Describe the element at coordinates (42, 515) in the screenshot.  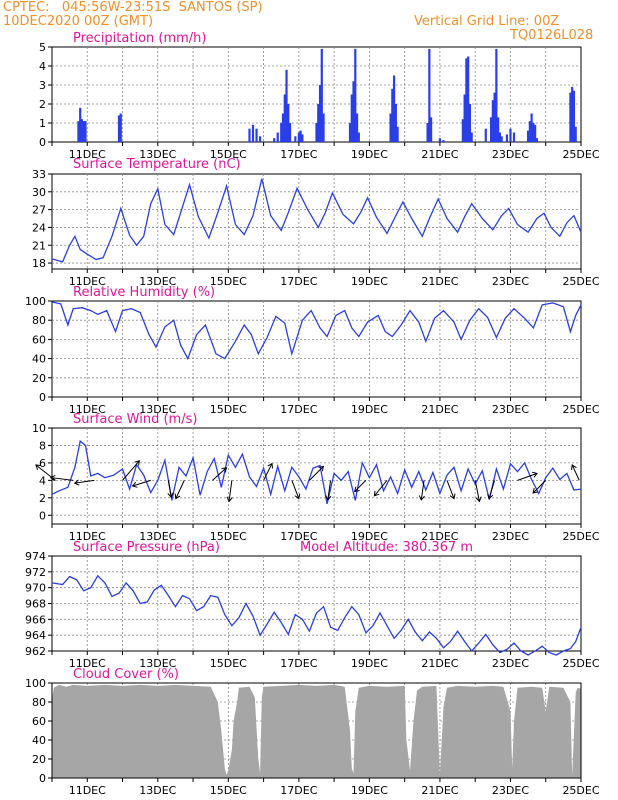
I see `y-tick-label: 0` at that location.